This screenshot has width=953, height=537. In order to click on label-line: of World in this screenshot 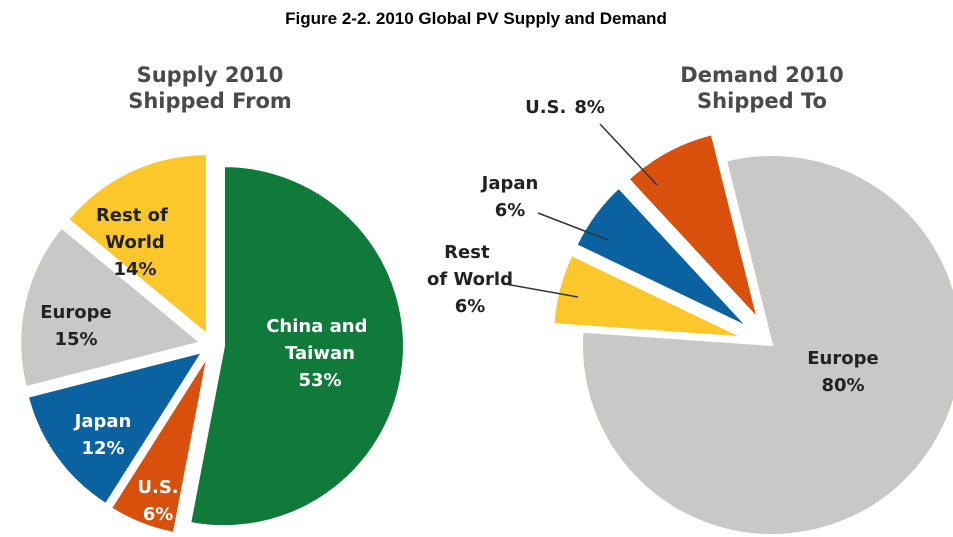, I will do `click(470, 279)`.